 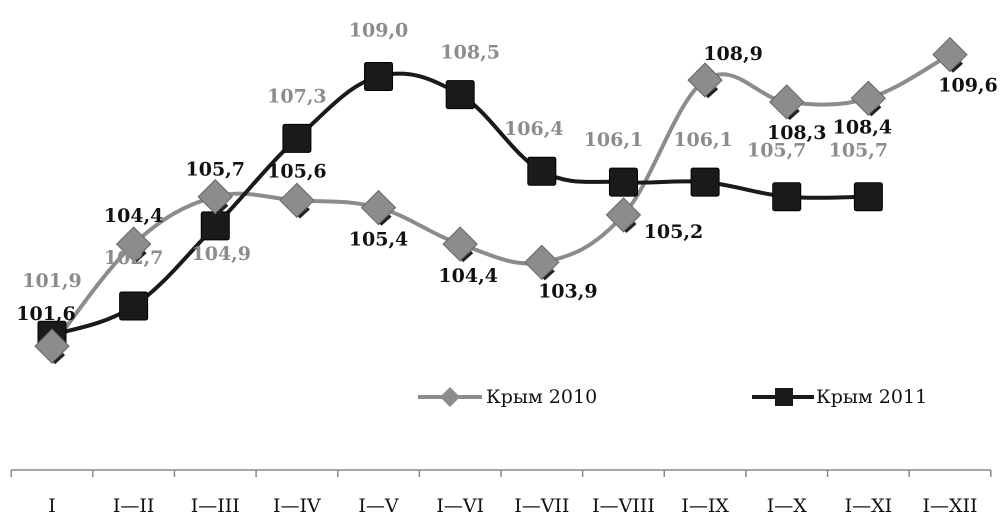 I want to click on x-tick-label: I—XI, so click(x=869, y=506).